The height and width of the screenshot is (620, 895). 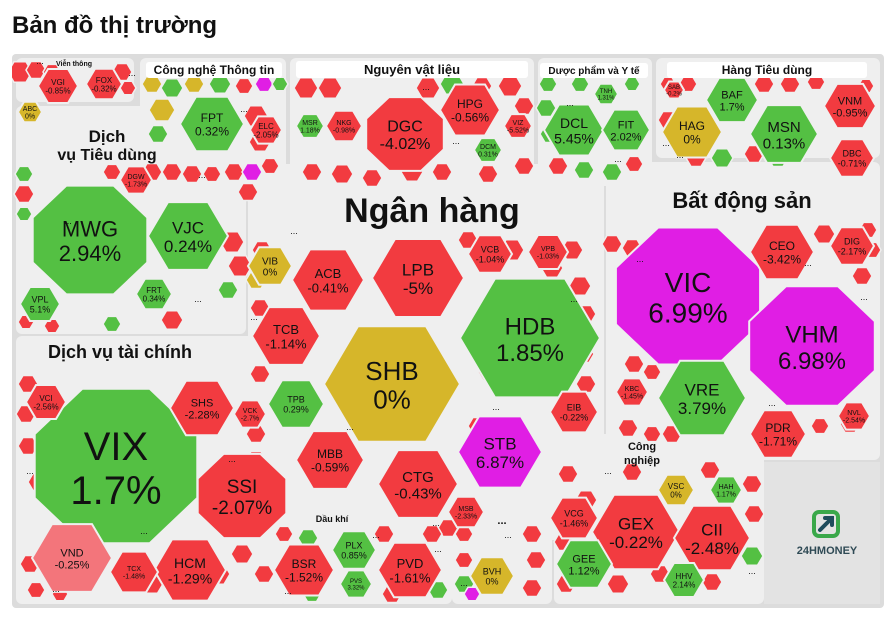 I want to click on ticker-cell-dgw: DGW-1.73%, so click(x=136, y=180).